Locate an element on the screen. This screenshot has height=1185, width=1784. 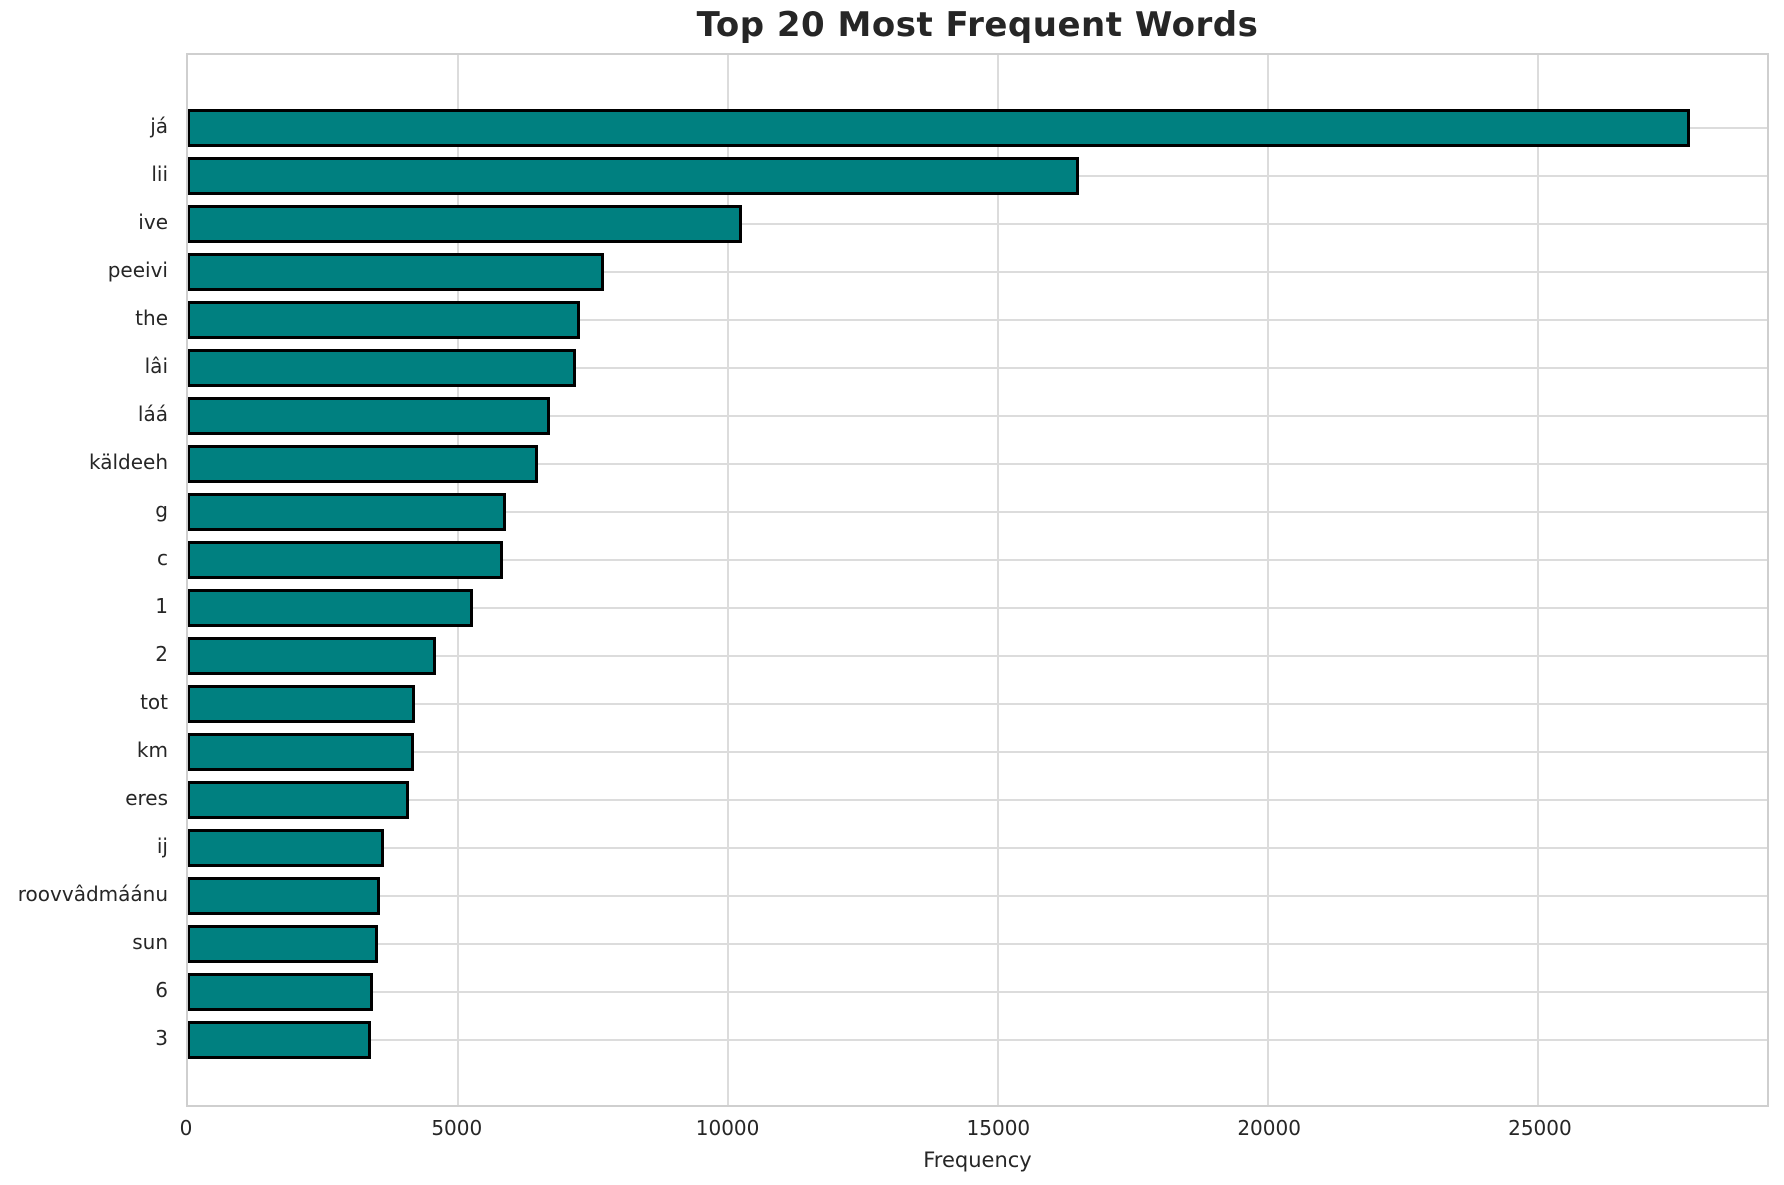
y-tick-label: láá is located at coordinates (152, 414).